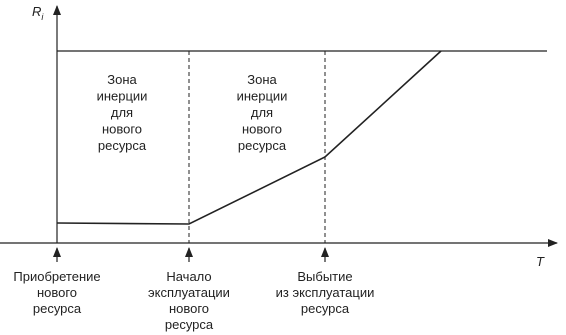 This screenshot has width=566, height=335. What do you see at coordinates (189, 292) in the screenshot?
I see `event-label: эксплуатации` at bounding box center [189, 292].